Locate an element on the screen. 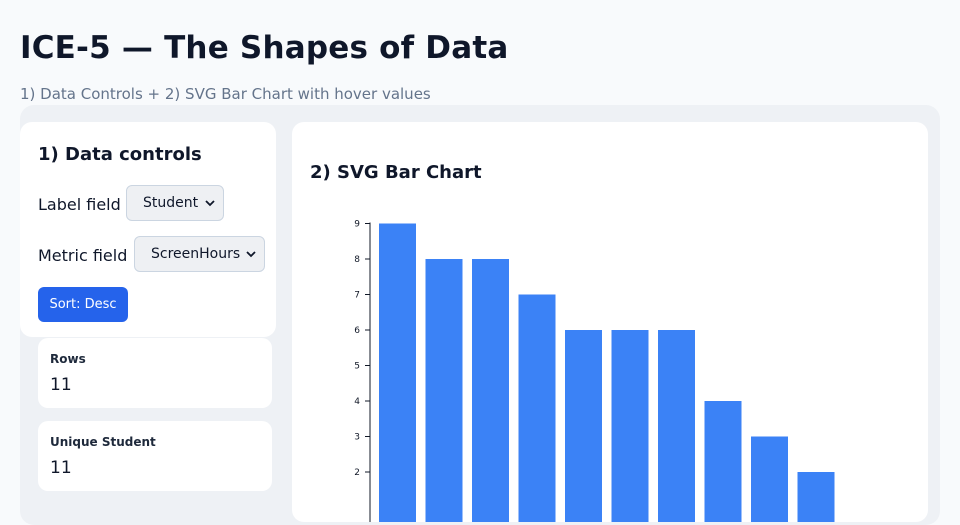 This screenshot has width=960, height=525. metric-field-select: ScreenHours is located at coordinates (199, 254).